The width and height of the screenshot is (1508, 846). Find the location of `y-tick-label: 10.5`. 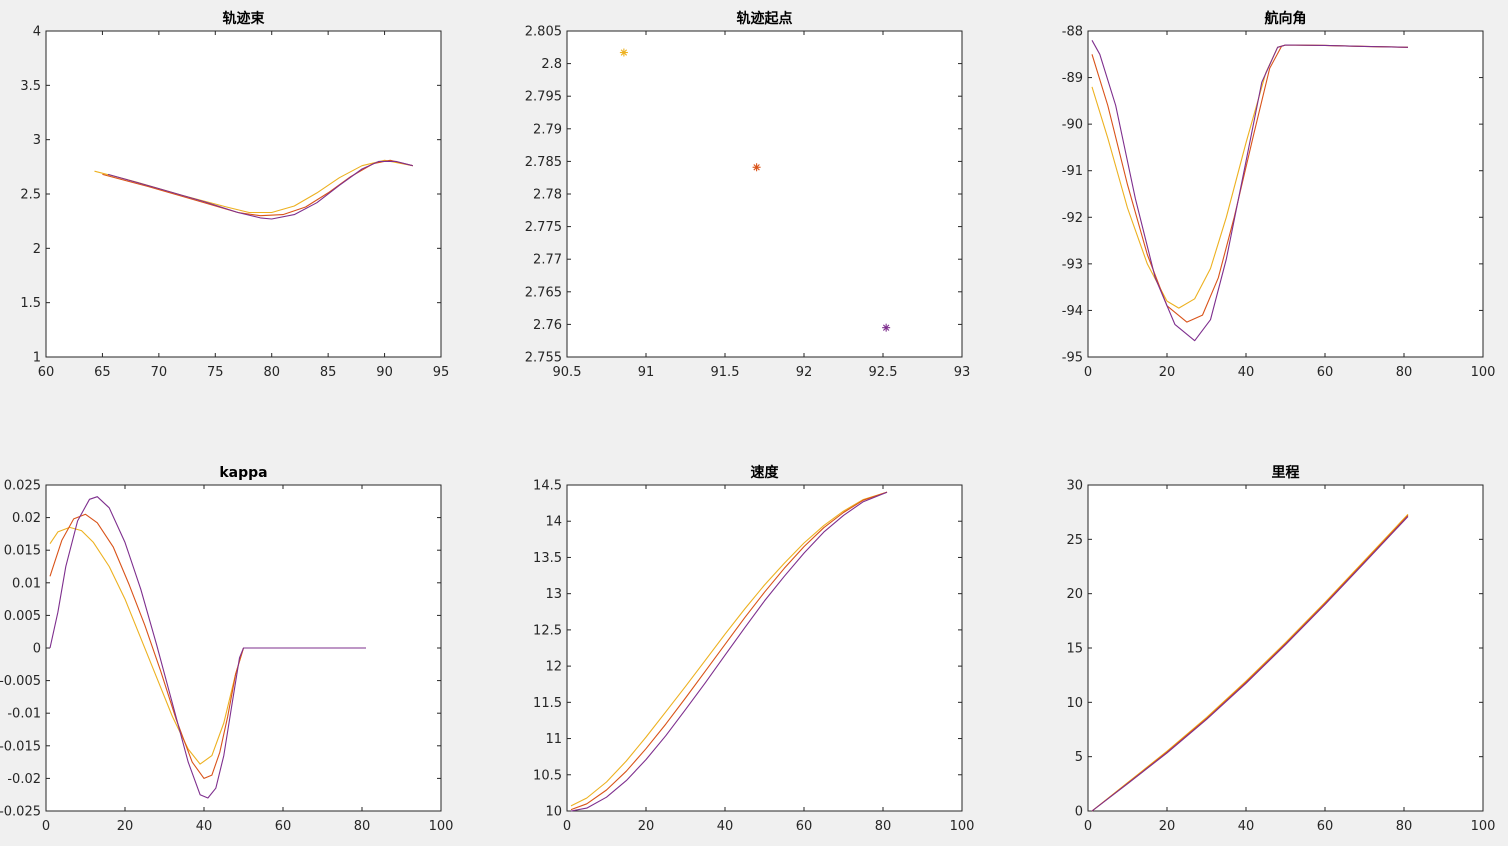

y-tick-label: 10.5 is located at coordinates (547, 775).